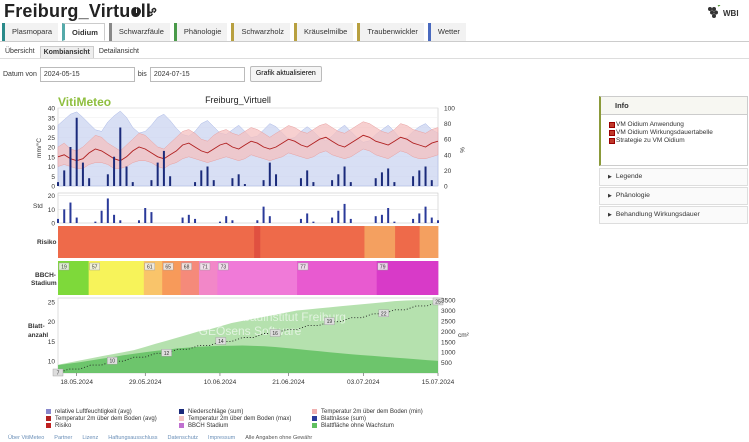 The image size is (749, 442). Describe the element at coordinates (205, 268) in the screenshot. I see `bbch-code: 71` at that location.